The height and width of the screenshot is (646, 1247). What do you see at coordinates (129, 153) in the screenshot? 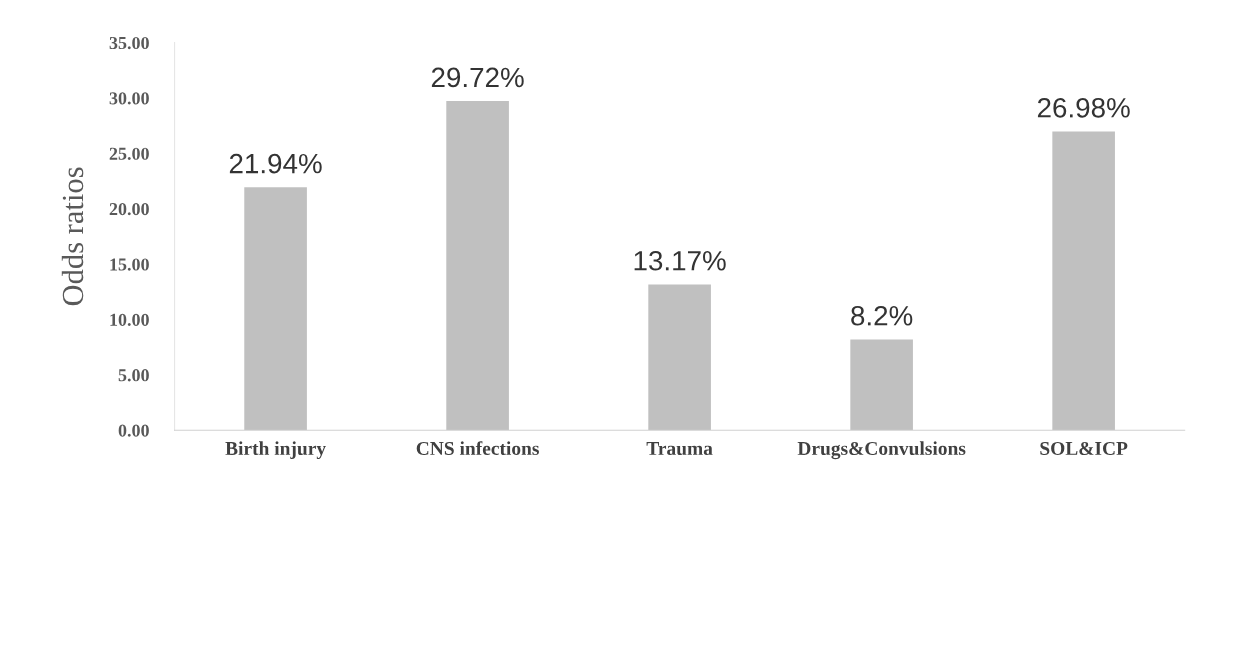
I see `y-tick-label: 25.00` at bounding box center [129, 153].